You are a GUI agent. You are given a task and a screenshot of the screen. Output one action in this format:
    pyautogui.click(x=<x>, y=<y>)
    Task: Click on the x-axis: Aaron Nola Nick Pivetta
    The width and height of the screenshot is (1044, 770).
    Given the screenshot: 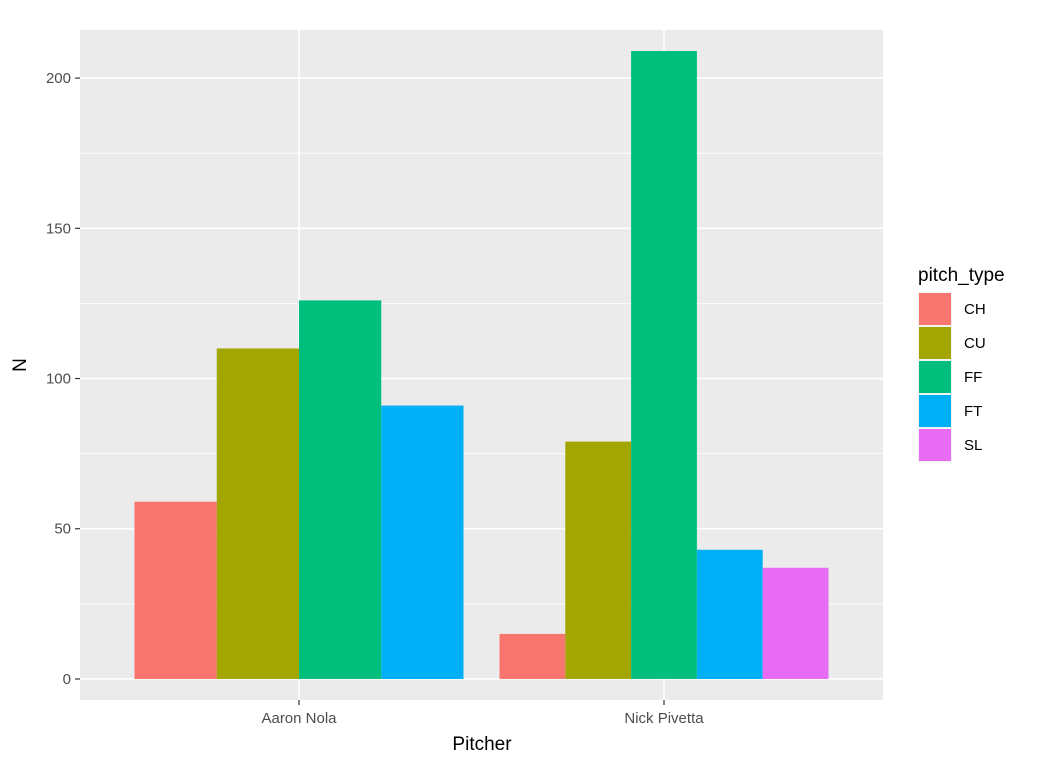 What is the action you would take?
    pyautogui.click(x=482, y=713)
    